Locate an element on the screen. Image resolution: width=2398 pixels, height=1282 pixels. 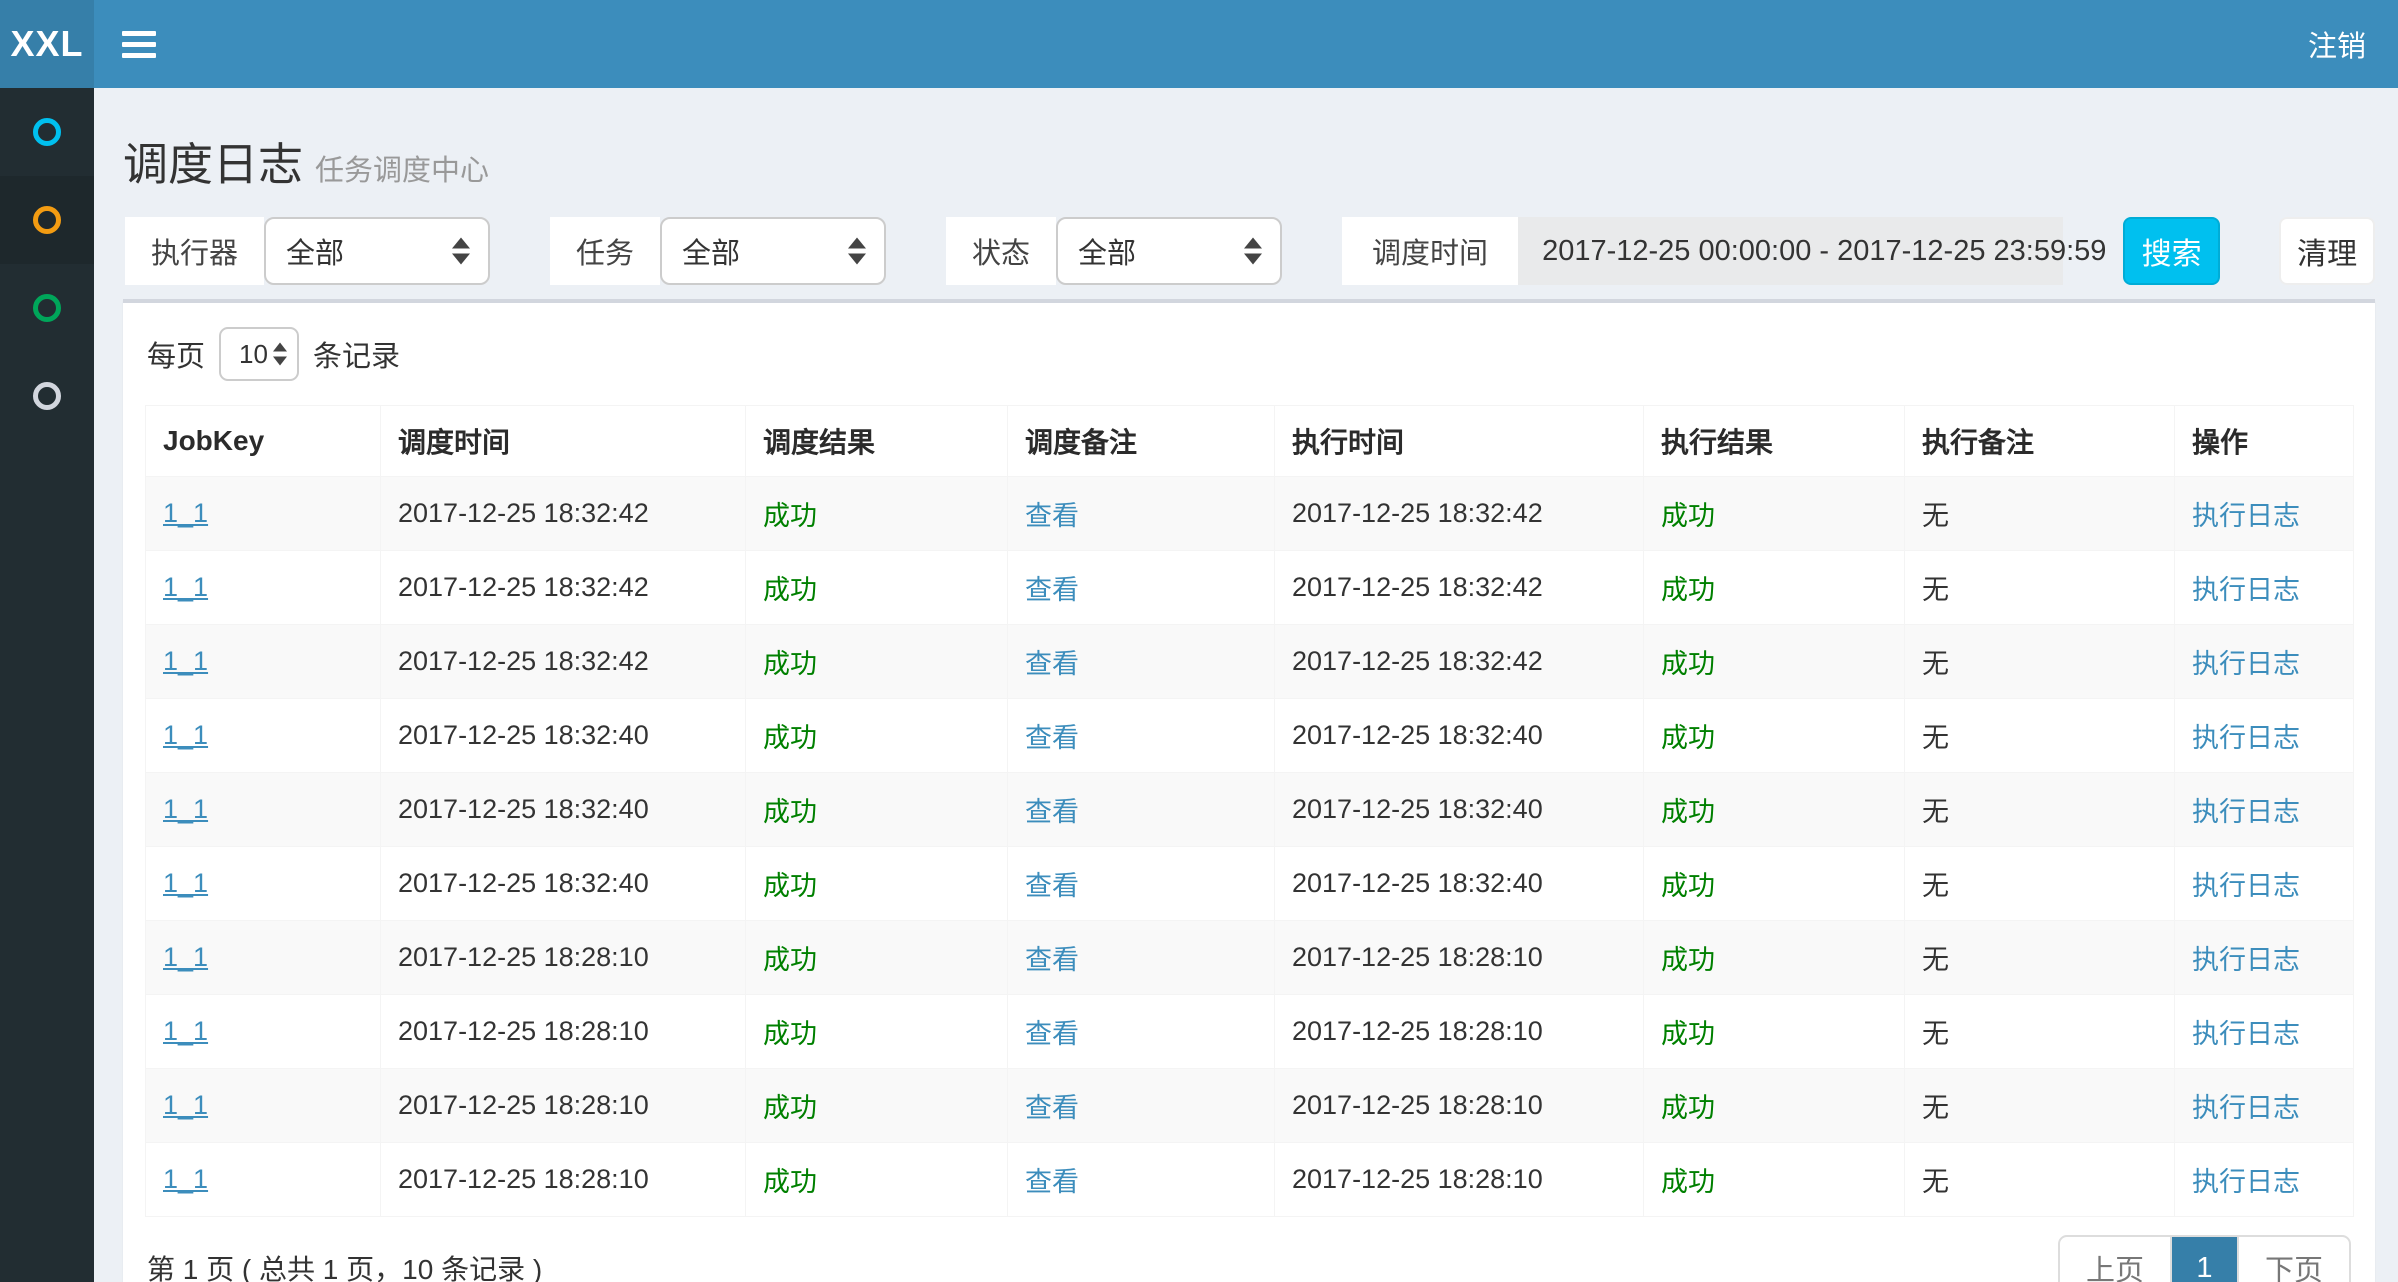
pagination-summary: 第 1 页 ( 总共 1 页，10 条记录 ) is located at coordinates (345, 1268).